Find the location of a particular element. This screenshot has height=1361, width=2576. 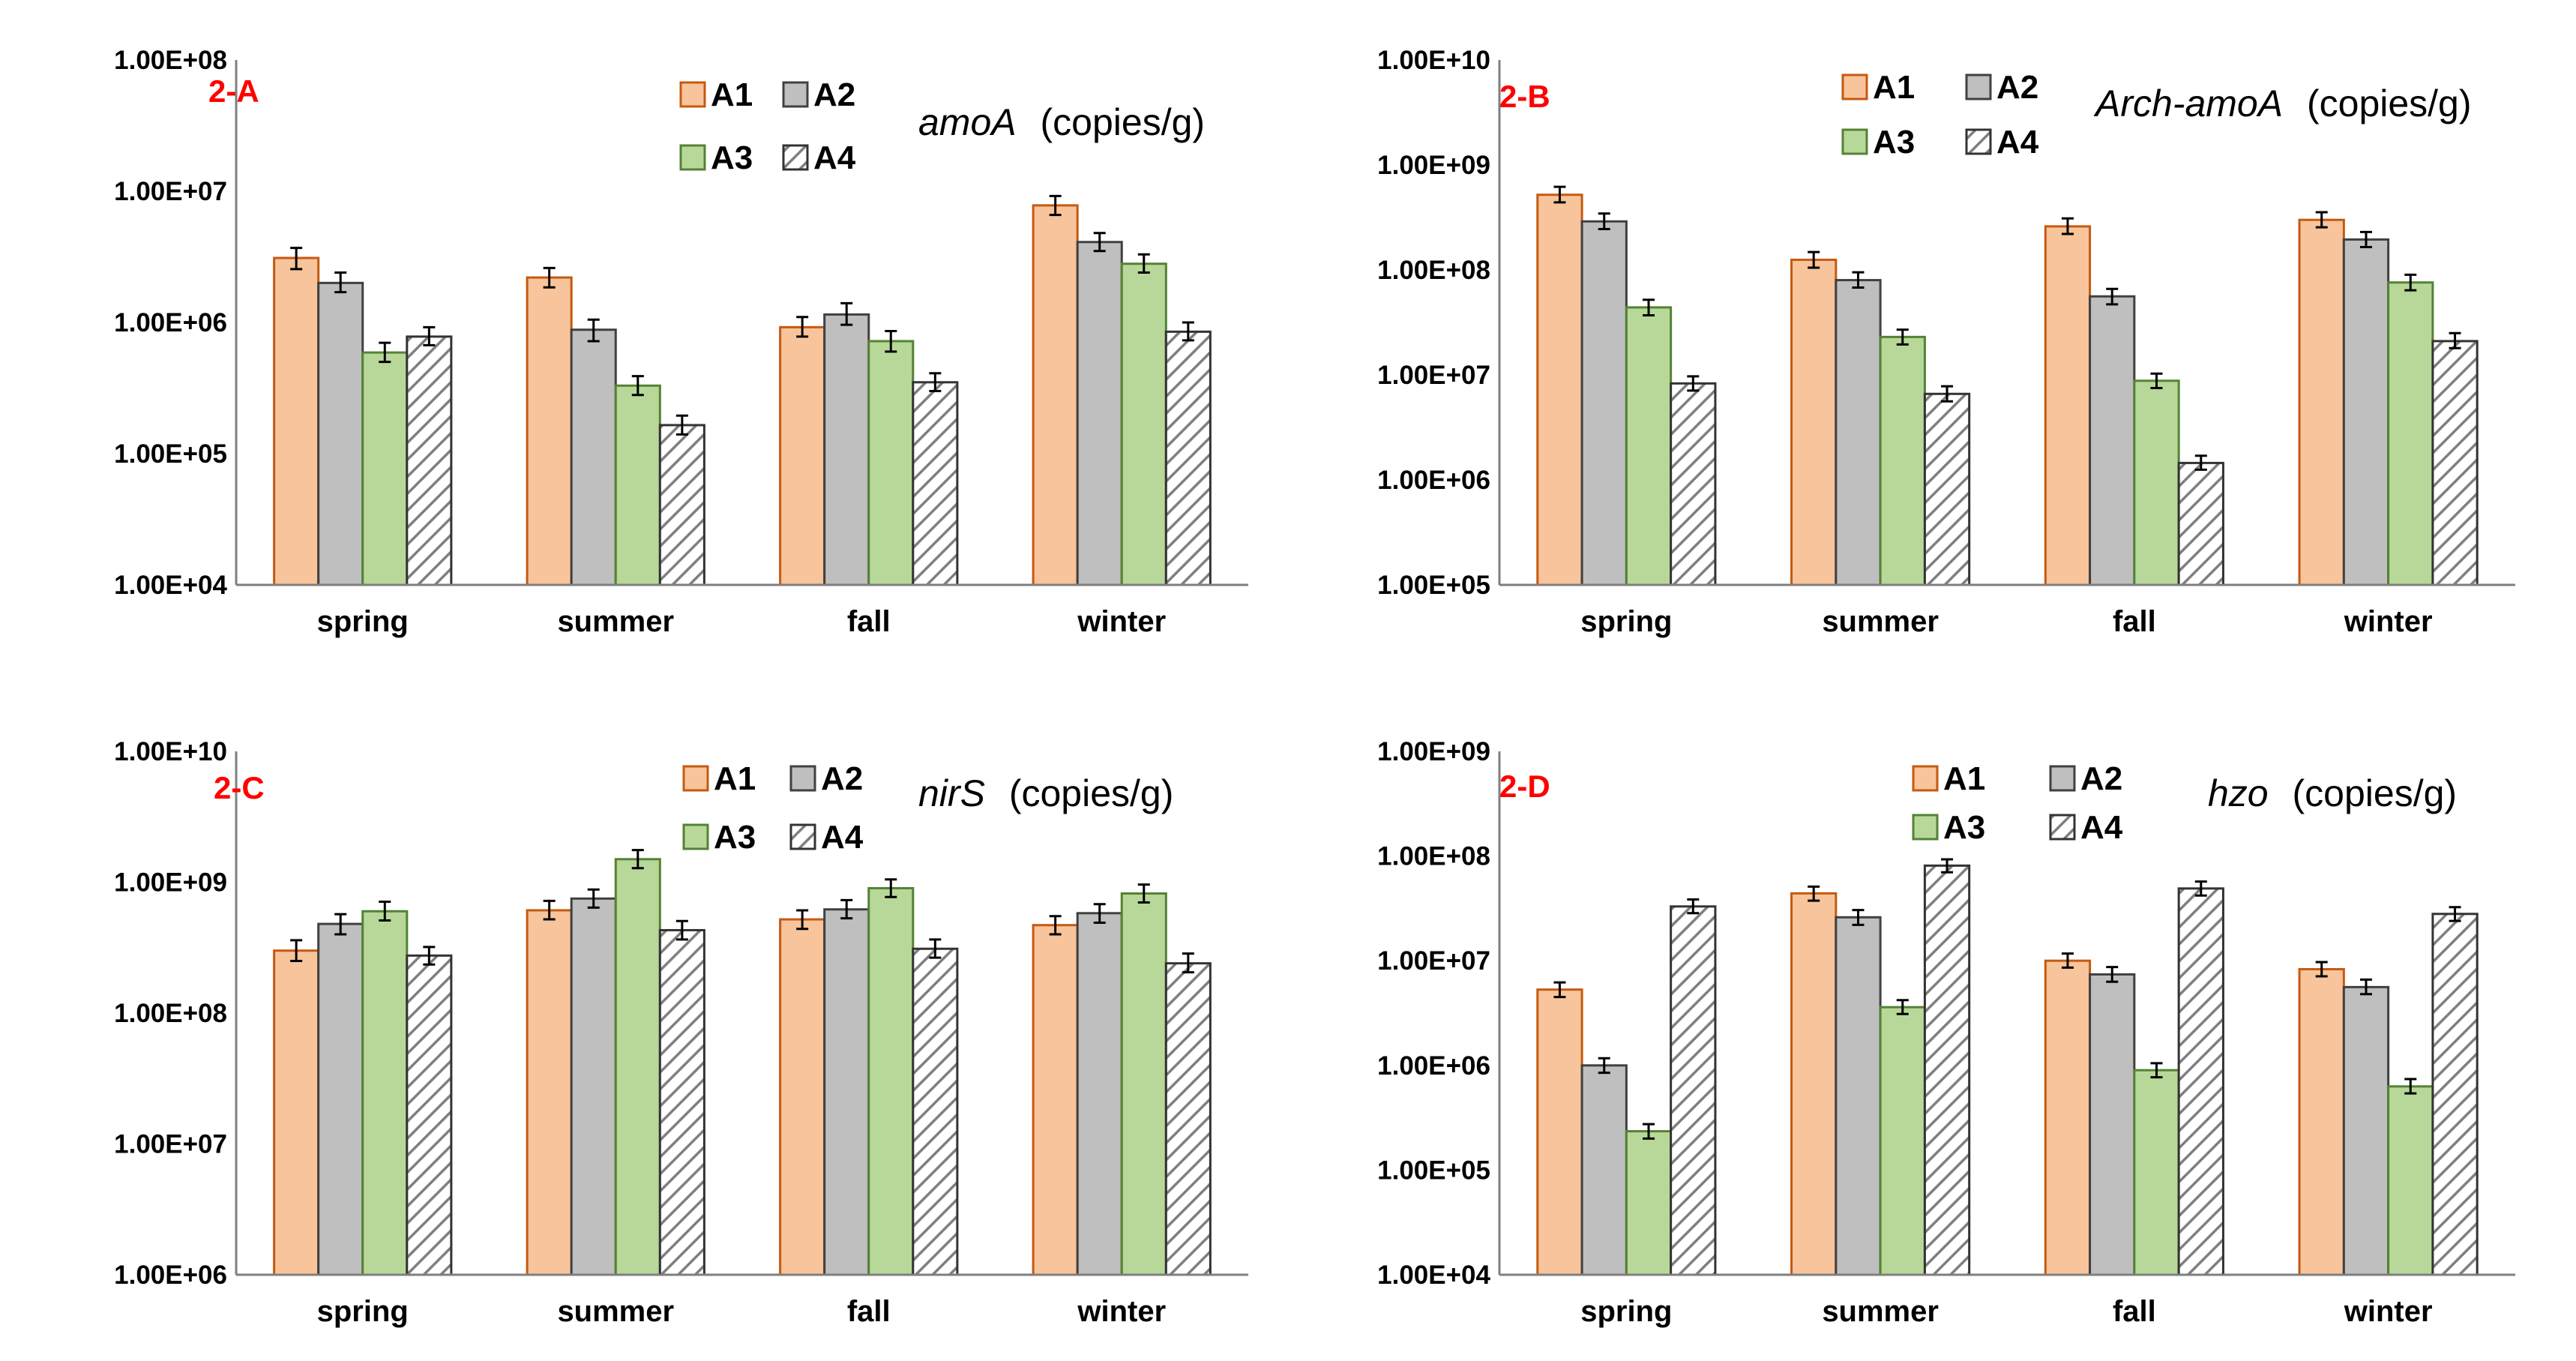

panel-id-2a: 2-A is located at coordinates (233, 91).